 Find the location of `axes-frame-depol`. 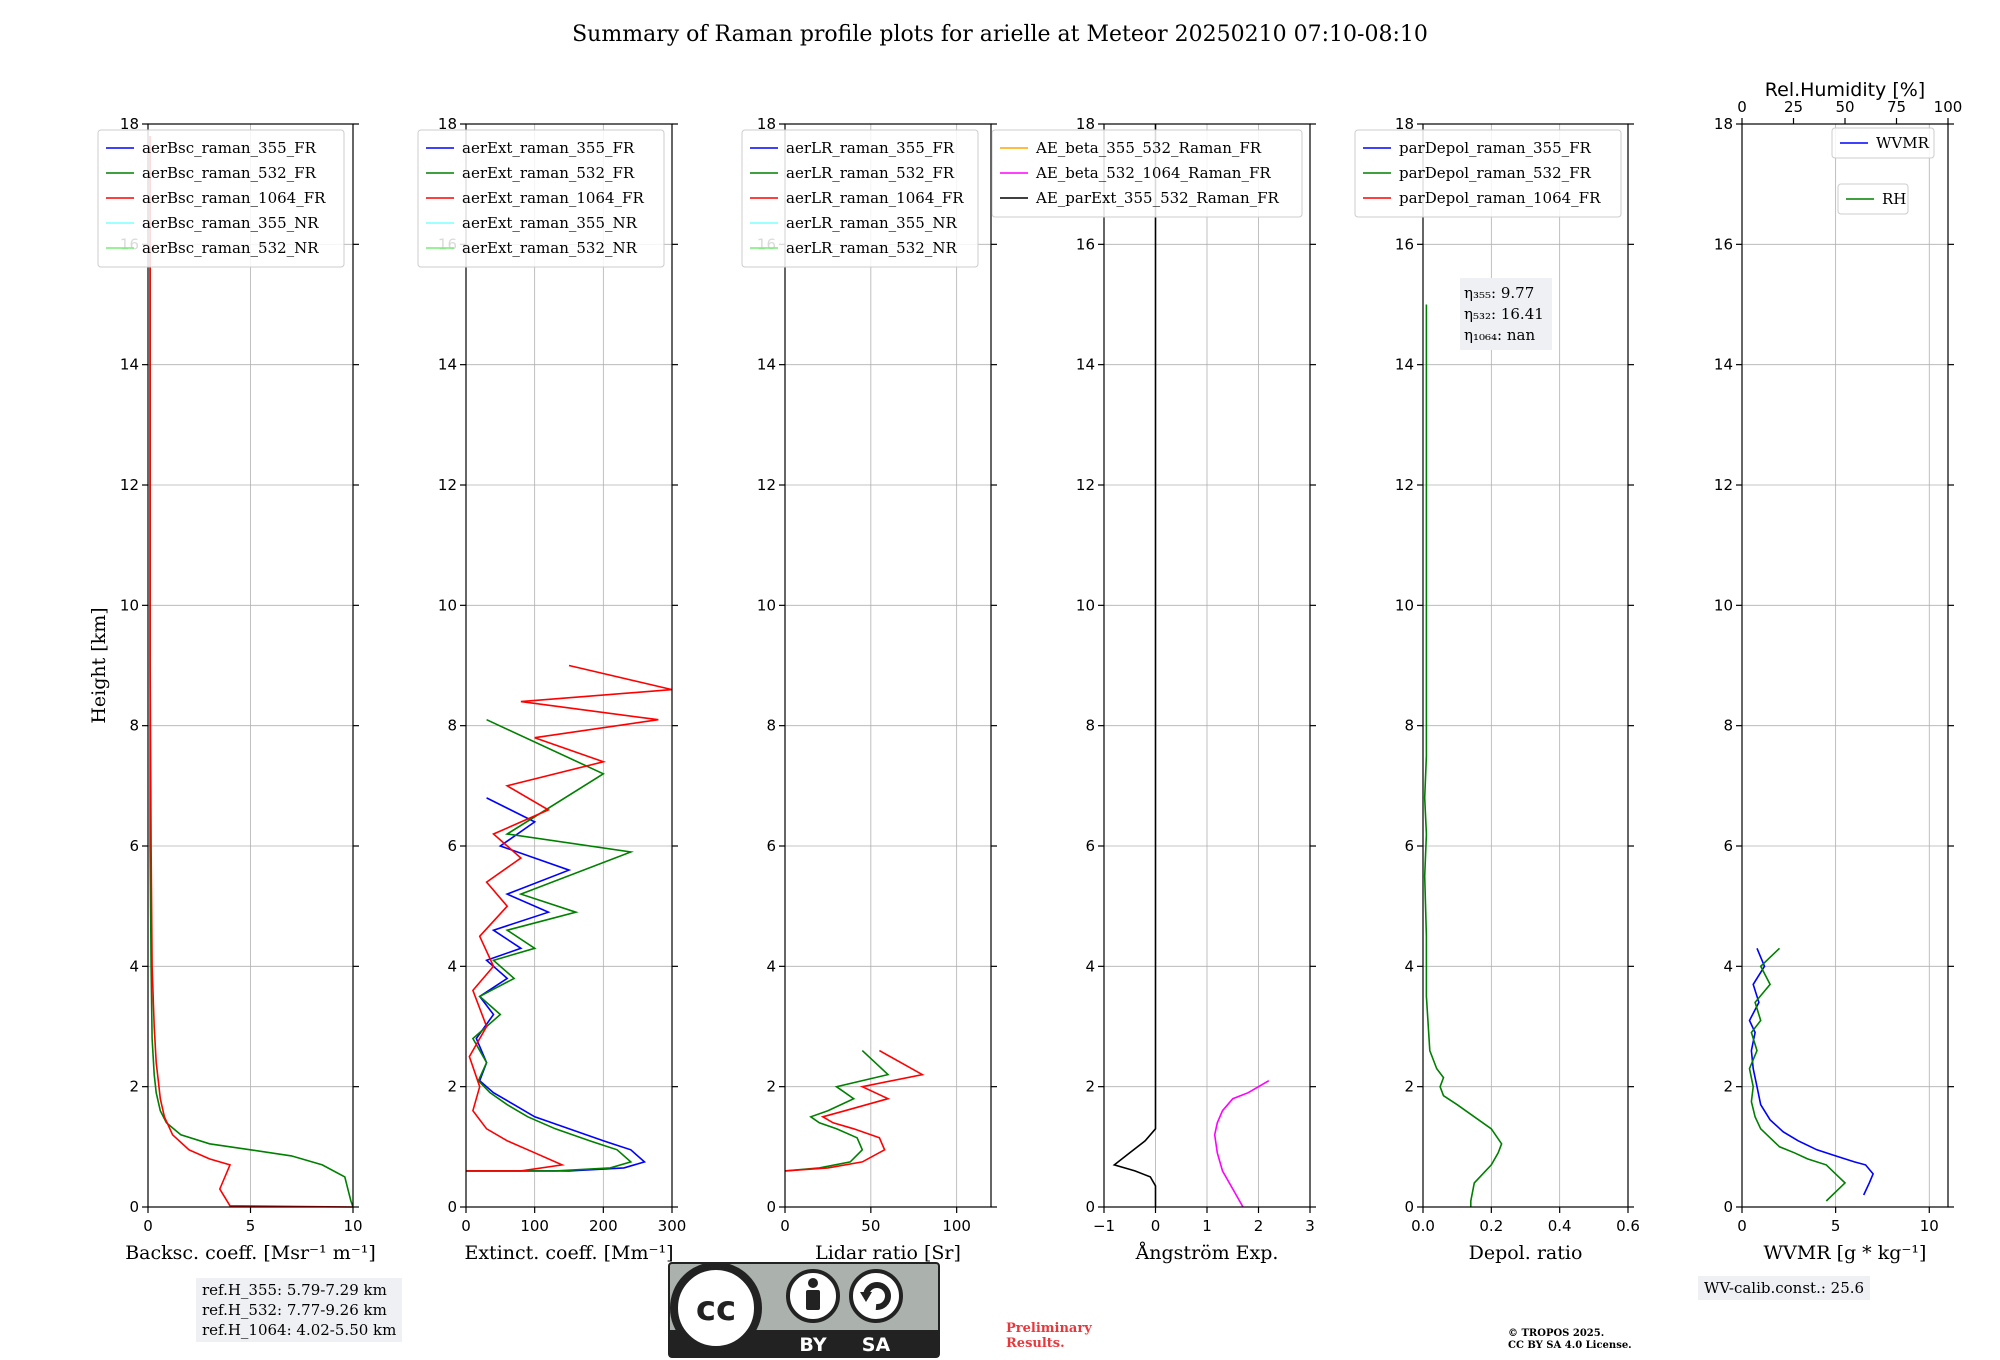

axes-frame-depol is located at coordinates (1525, 665).